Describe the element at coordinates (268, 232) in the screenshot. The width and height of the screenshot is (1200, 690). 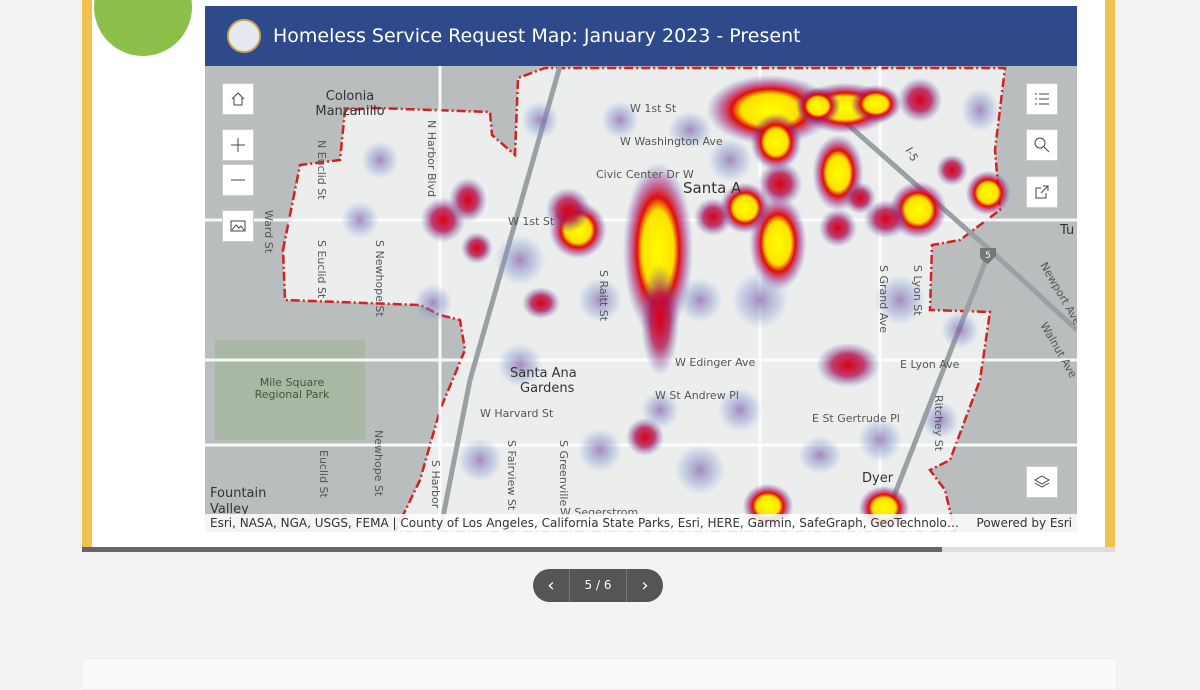
I see `street-label: Ward St` at that location.